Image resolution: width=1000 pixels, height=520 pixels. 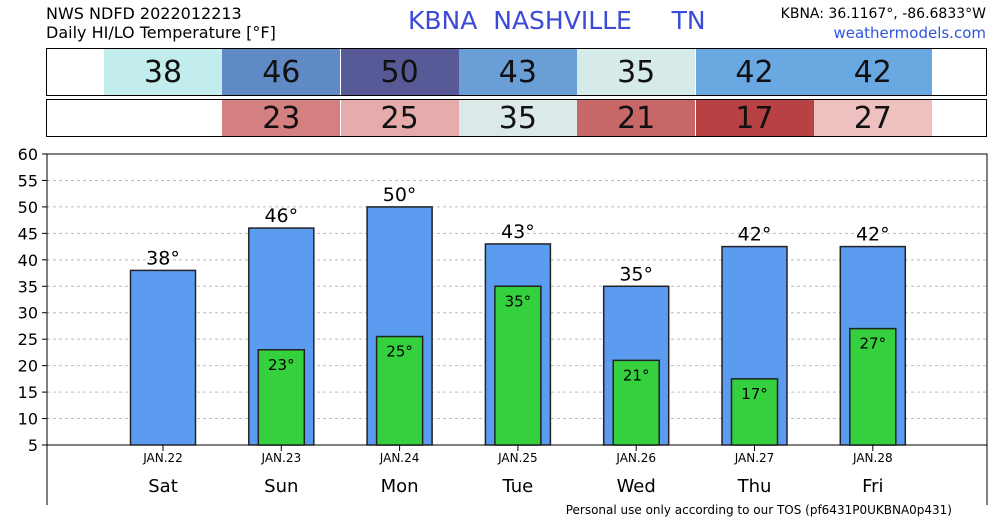 What do you see at coordinates (28, 366) in the screenshot?
I see `y-tick-label: 20` at bounding box center [28, 366].